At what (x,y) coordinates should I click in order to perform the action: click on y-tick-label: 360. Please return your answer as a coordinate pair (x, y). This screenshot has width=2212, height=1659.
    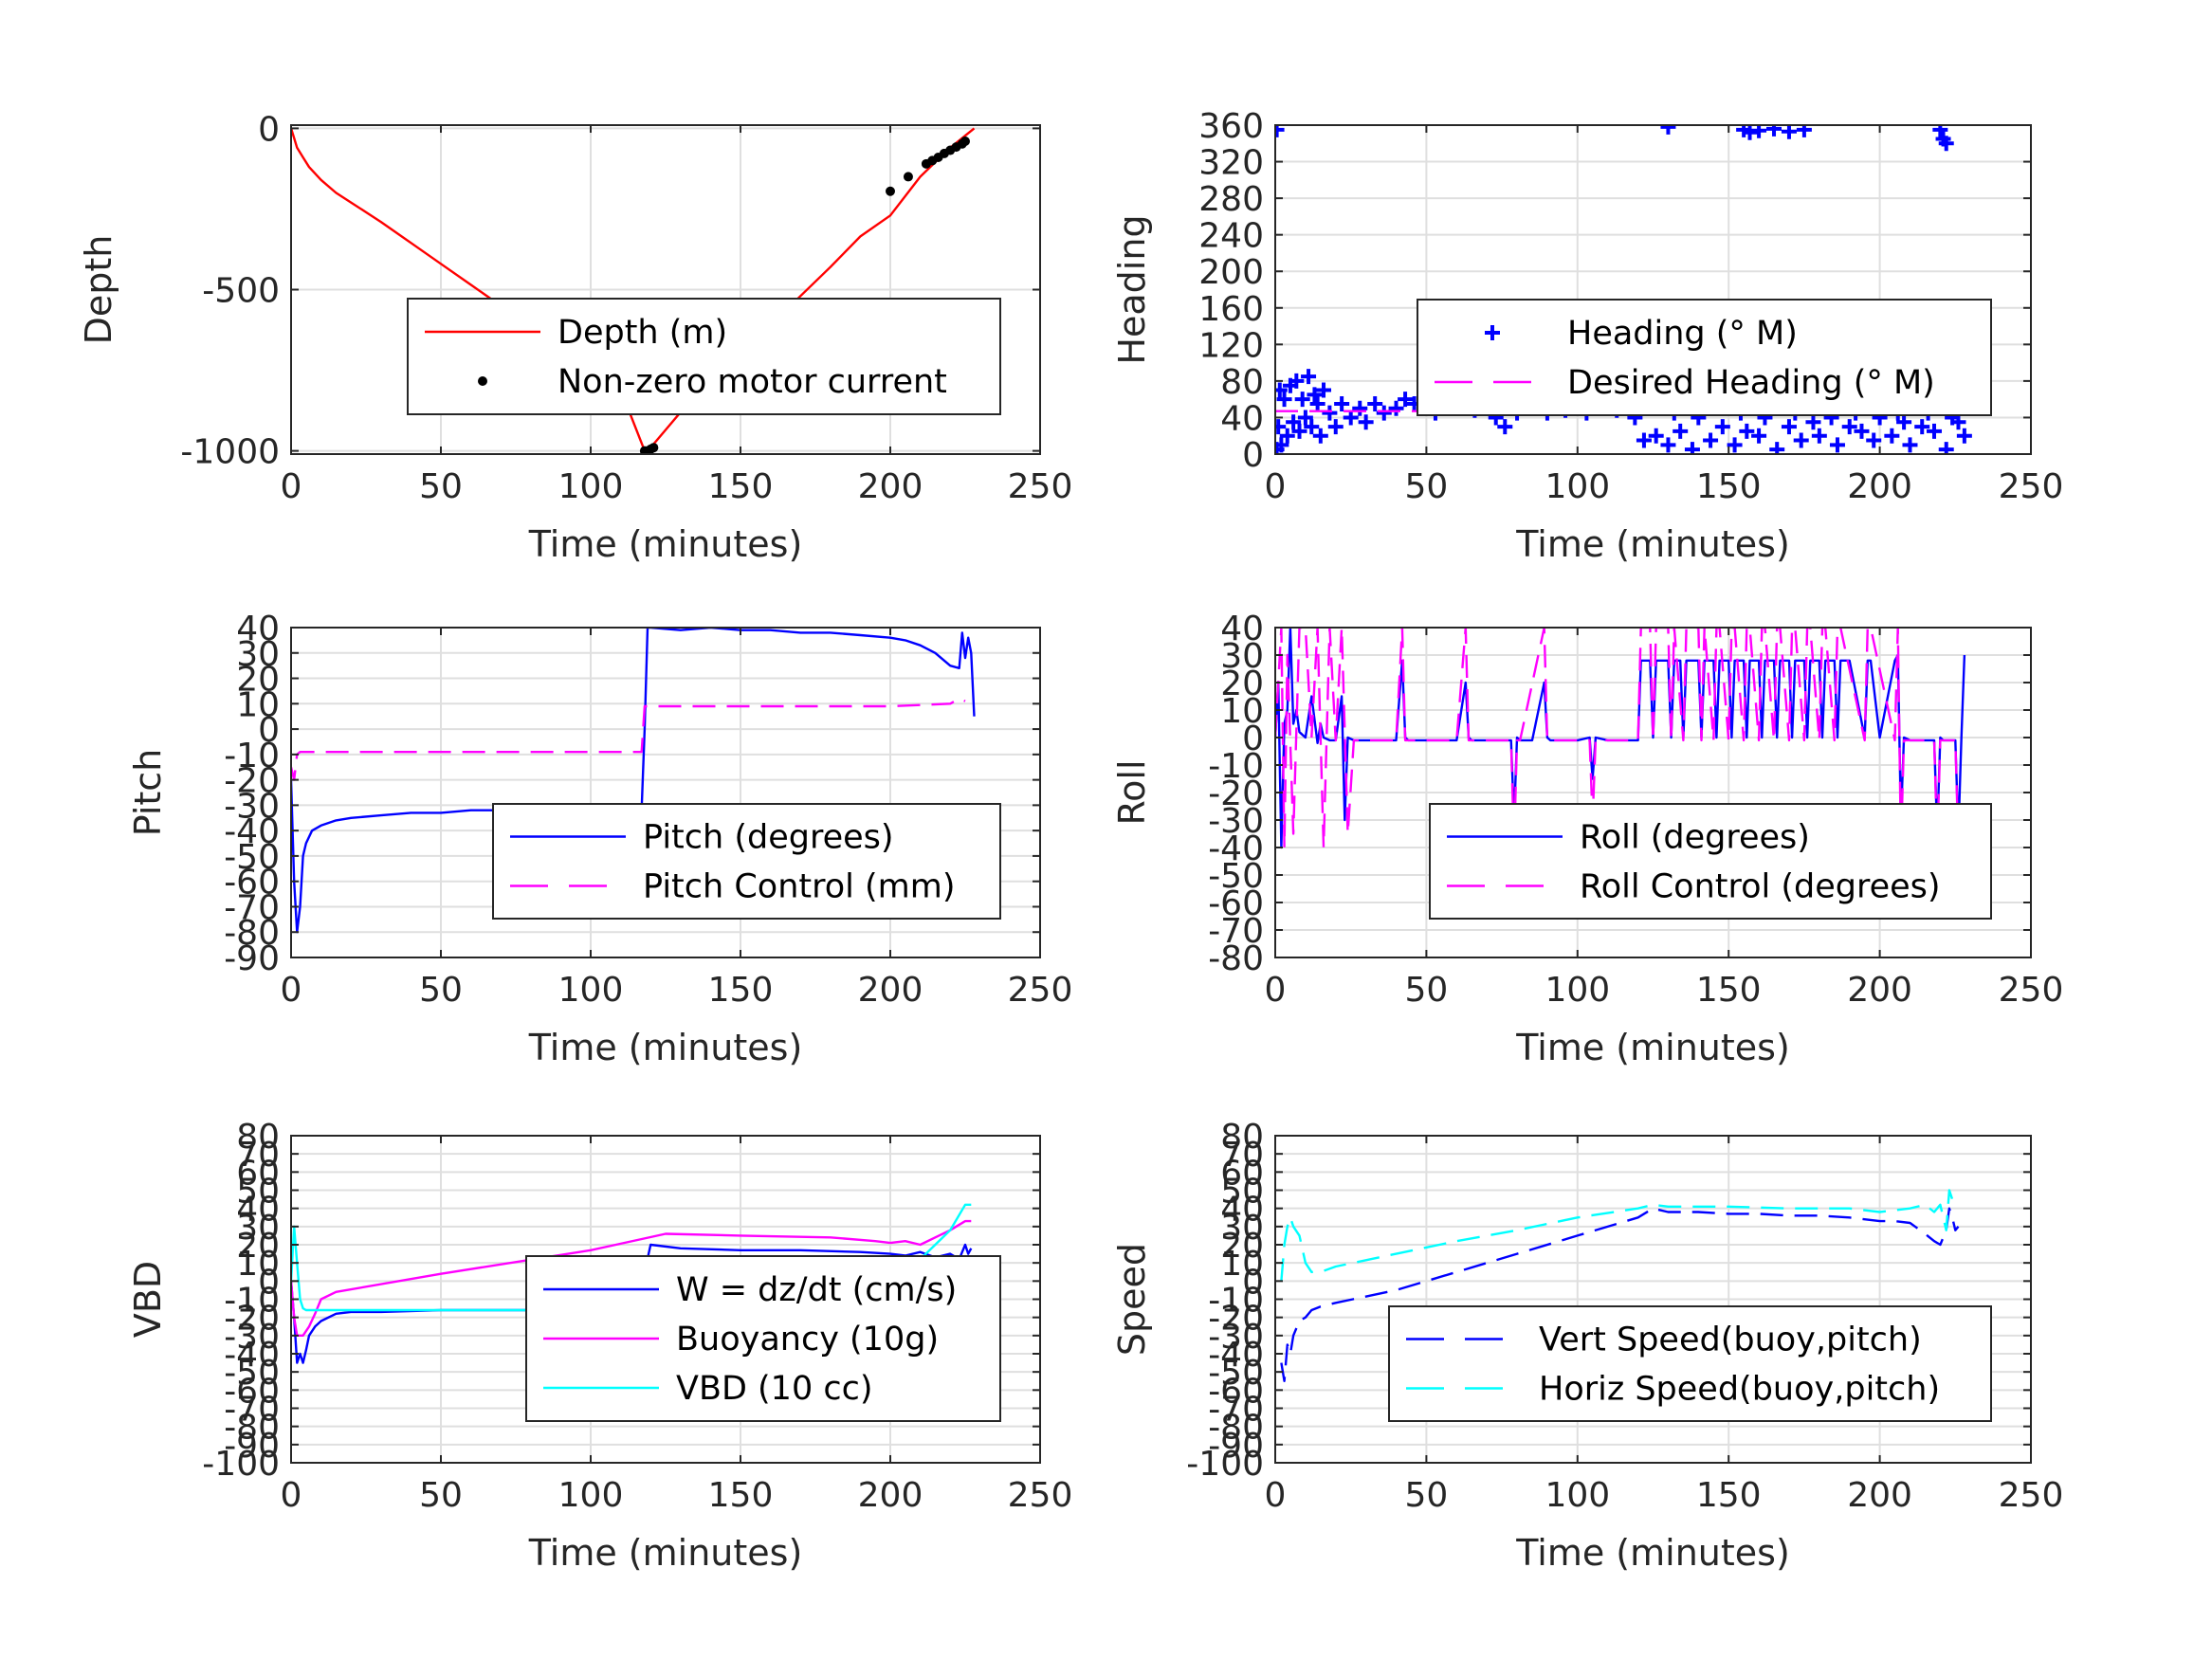
    Looking at the image, I should click on (1231, 126).